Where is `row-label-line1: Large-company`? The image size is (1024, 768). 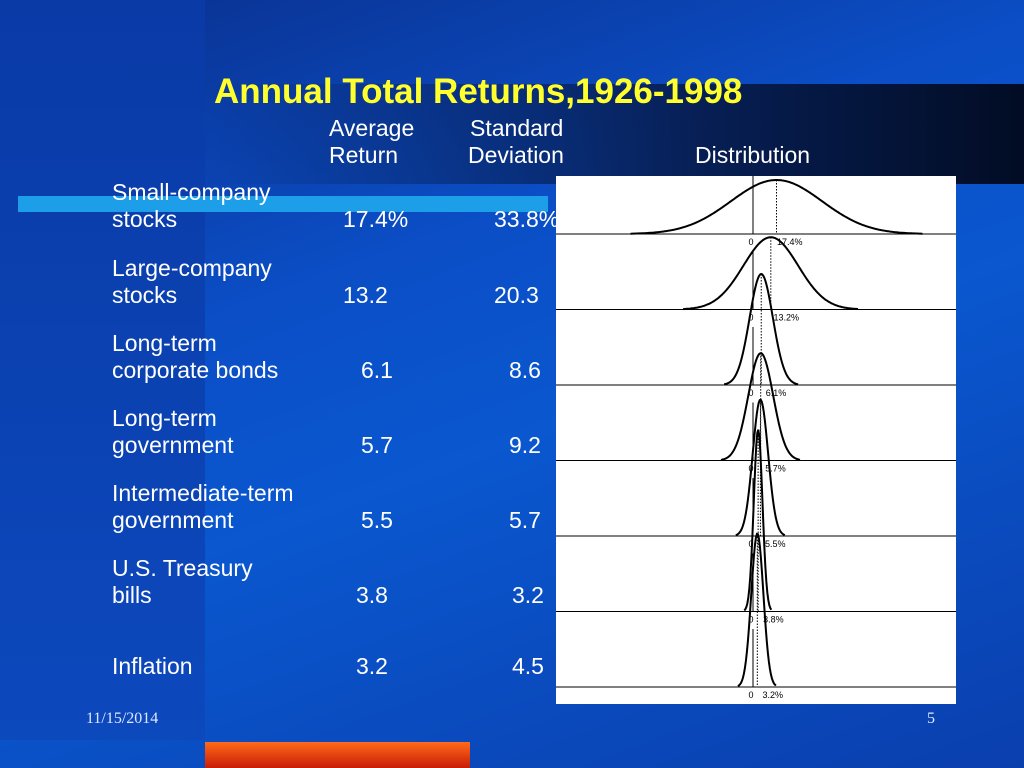
row-label-line1: Large-company is located at coordinates (192, 268).